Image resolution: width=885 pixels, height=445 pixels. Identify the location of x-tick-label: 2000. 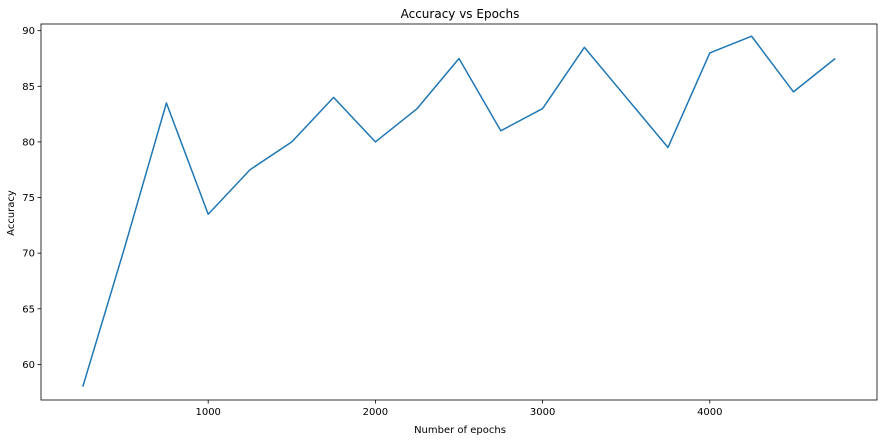
(375, 412).